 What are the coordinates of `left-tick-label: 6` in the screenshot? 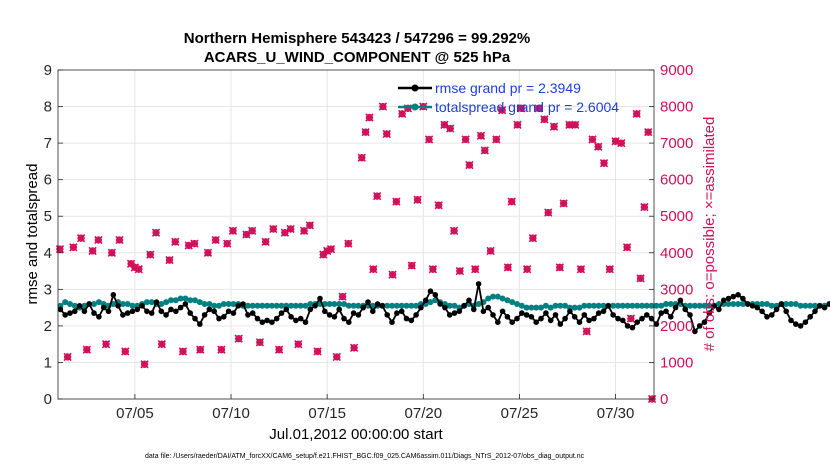 It's located at (48, 180).